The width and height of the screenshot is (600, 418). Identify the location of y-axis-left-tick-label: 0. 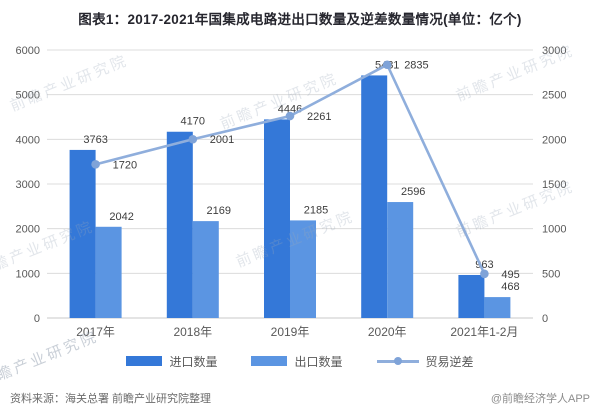
(37, 319).